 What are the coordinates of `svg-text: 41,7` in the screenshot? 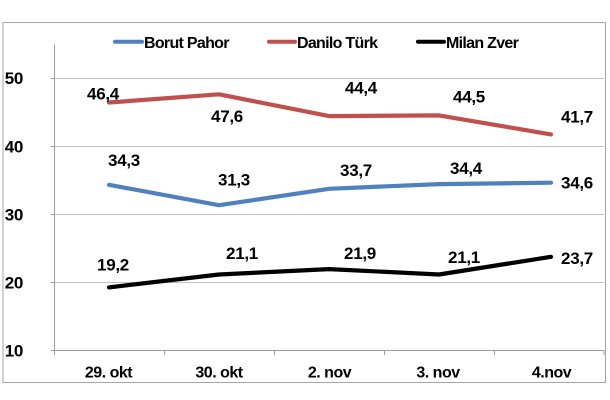 It's located at (577, 117).